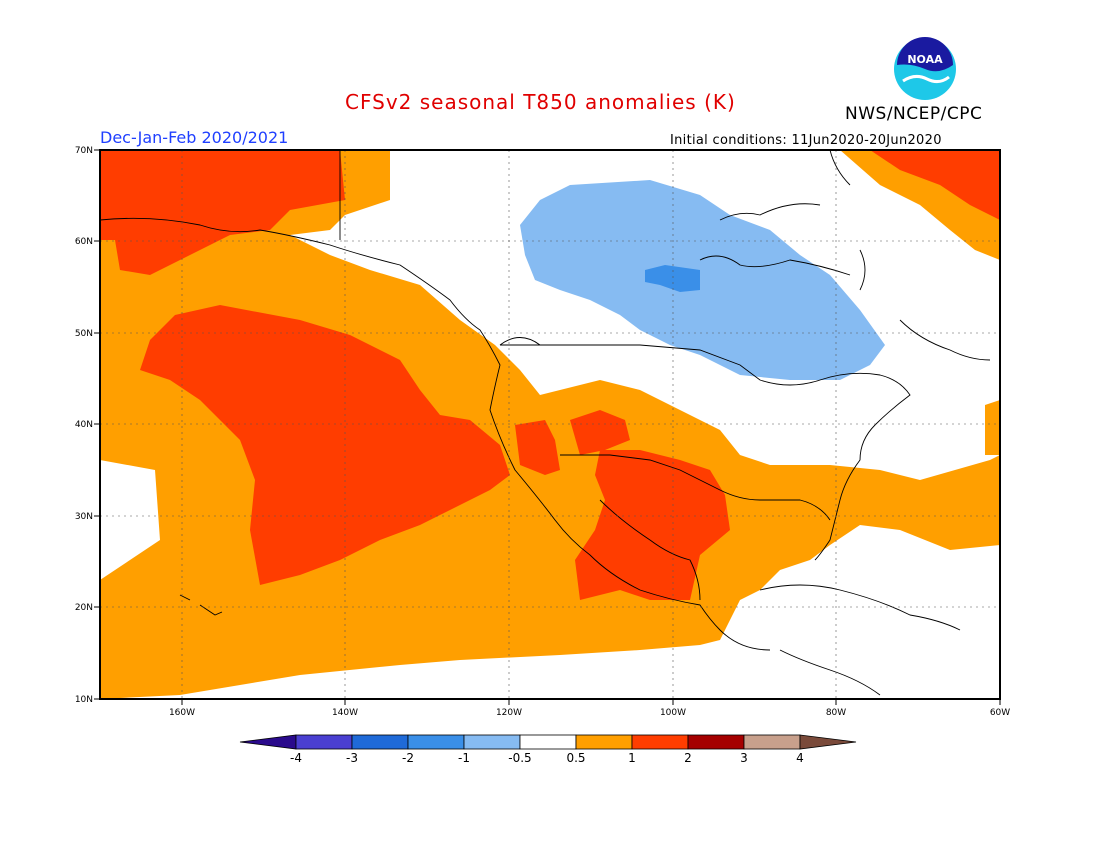 The height and width of the screenshot is (850, 1100). What do you see at coordinates (464, 758) in the screenshot?
I see `colorbar-label-minus1: -1` at bounding box center [464, 758].